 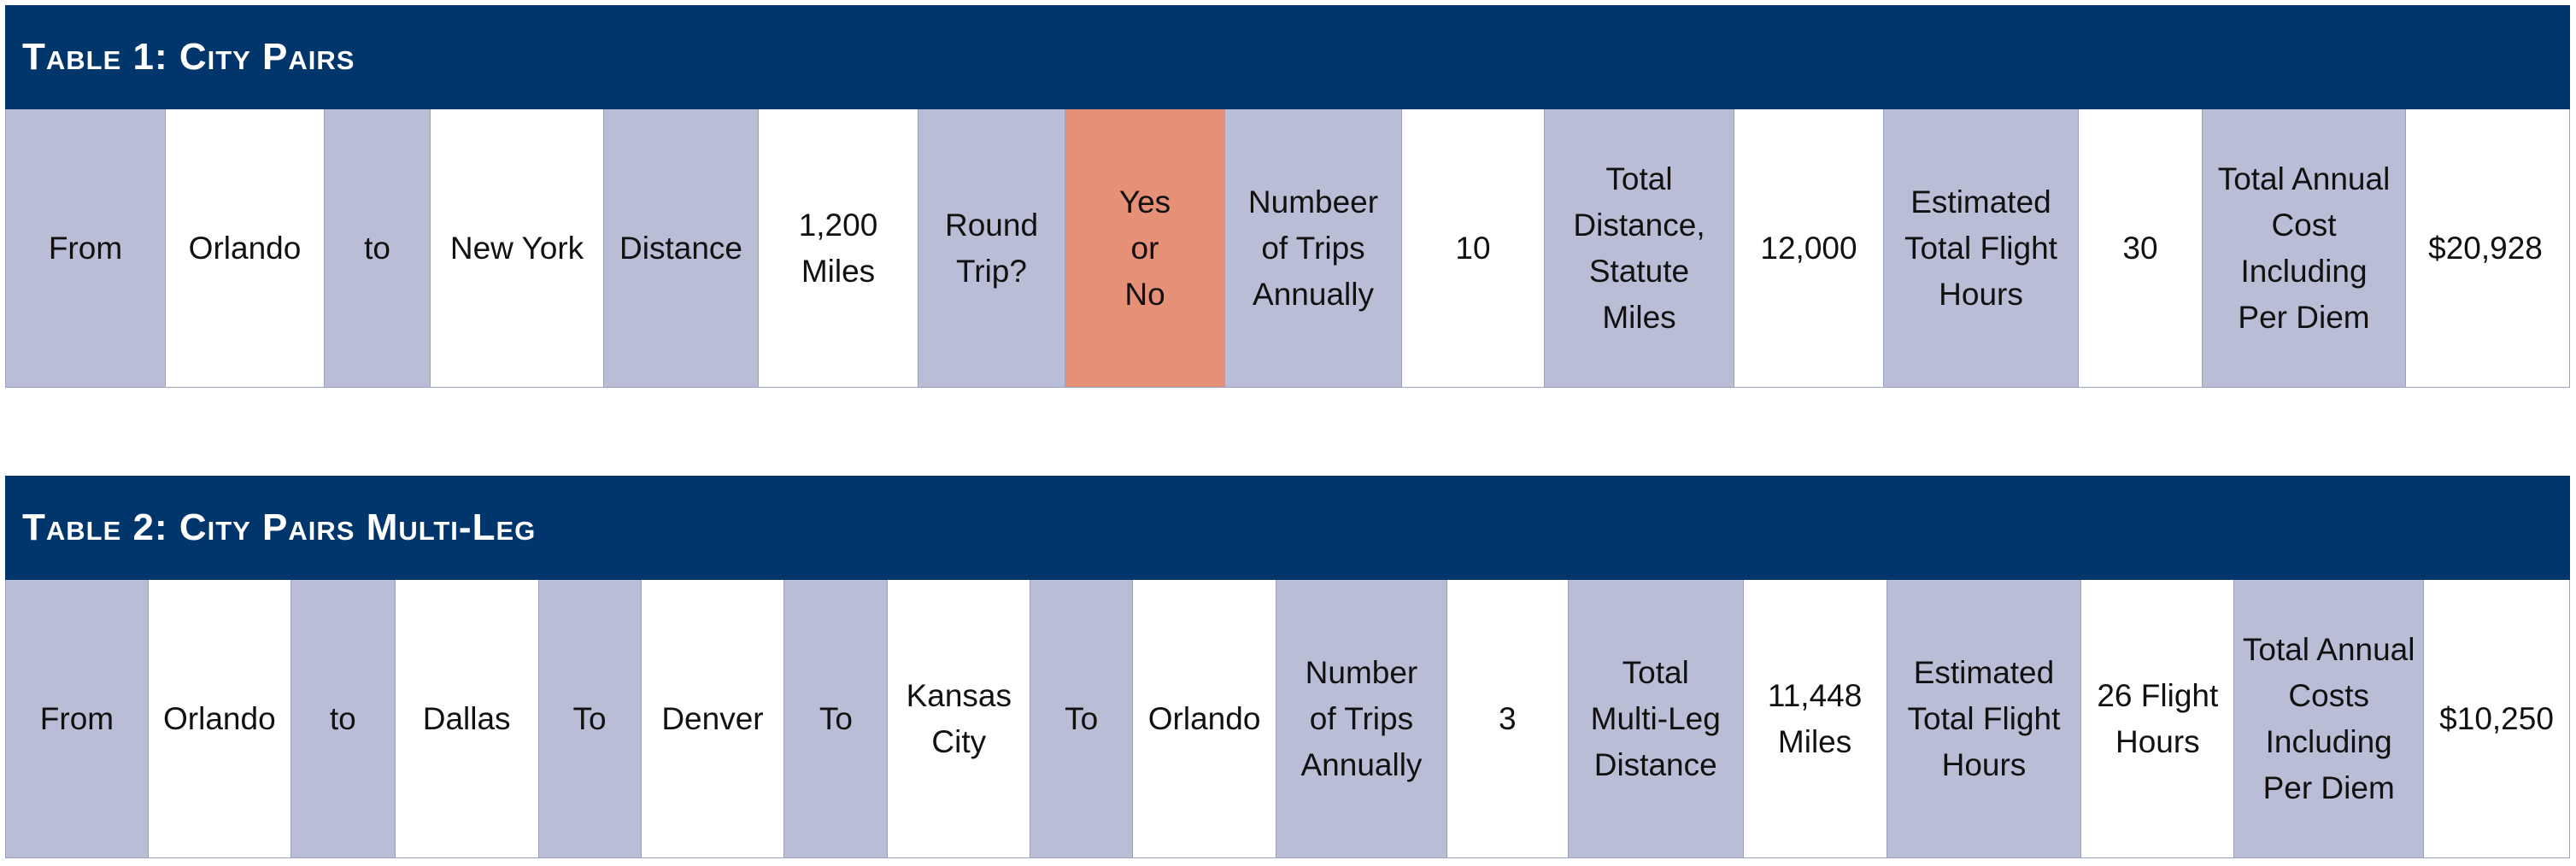 I want to click on multi-leg-distance-label: Total Multi-Leg Distance, so click(x=1656, y=719).